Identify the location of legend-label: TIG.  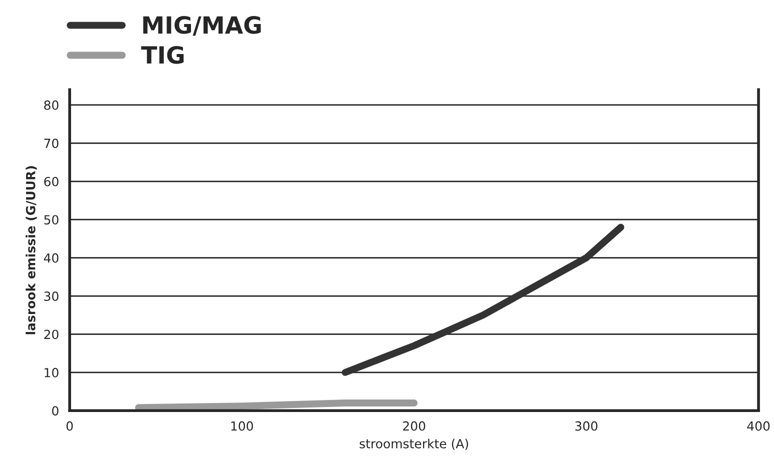
(162, 55).